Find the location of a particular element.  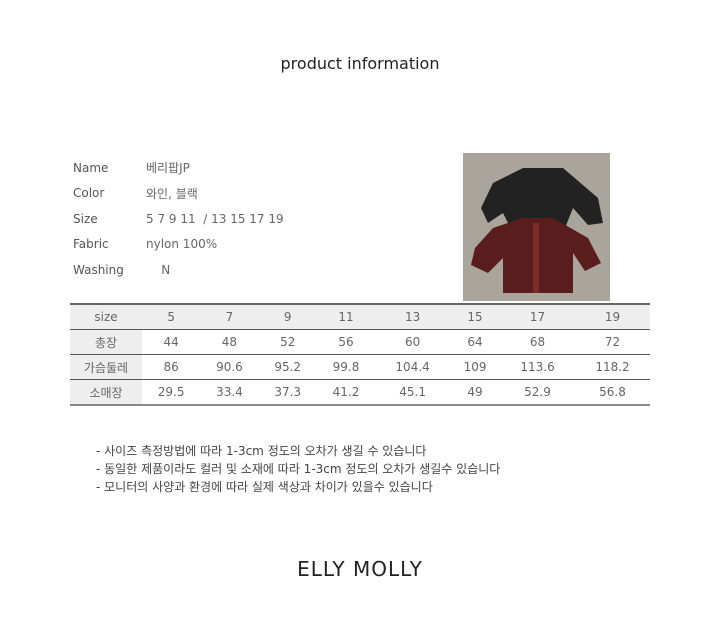

table-cell: 68 is located at coordinates (537, 342).